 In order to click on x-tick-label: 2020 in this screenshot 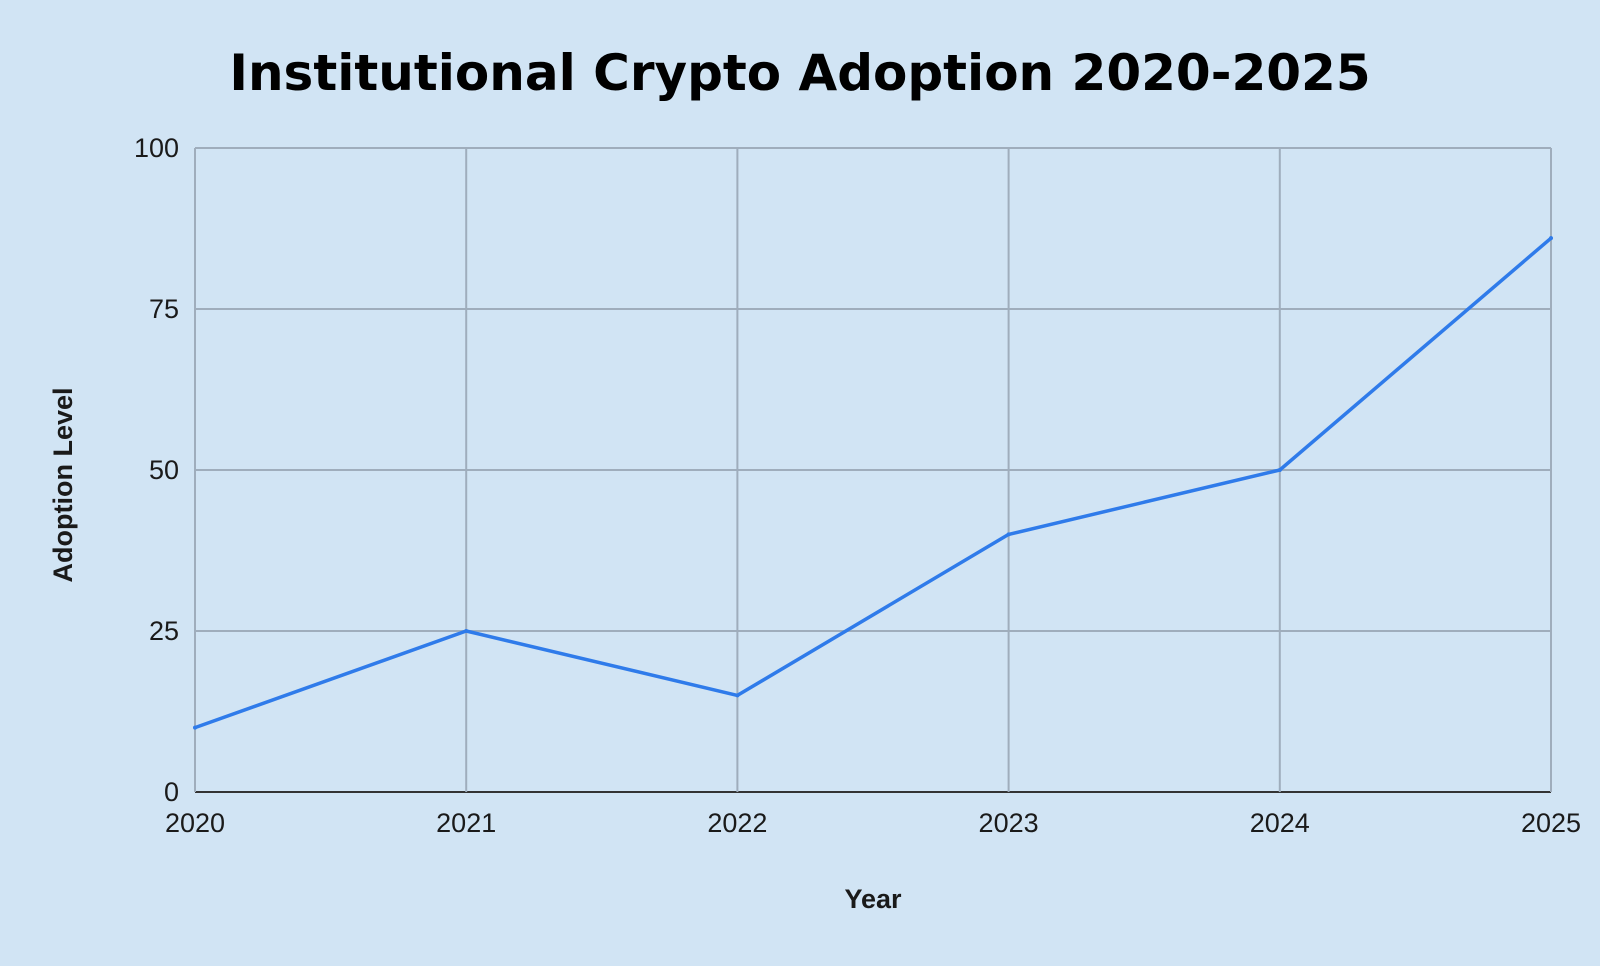, I will do `click(195, 823)`.